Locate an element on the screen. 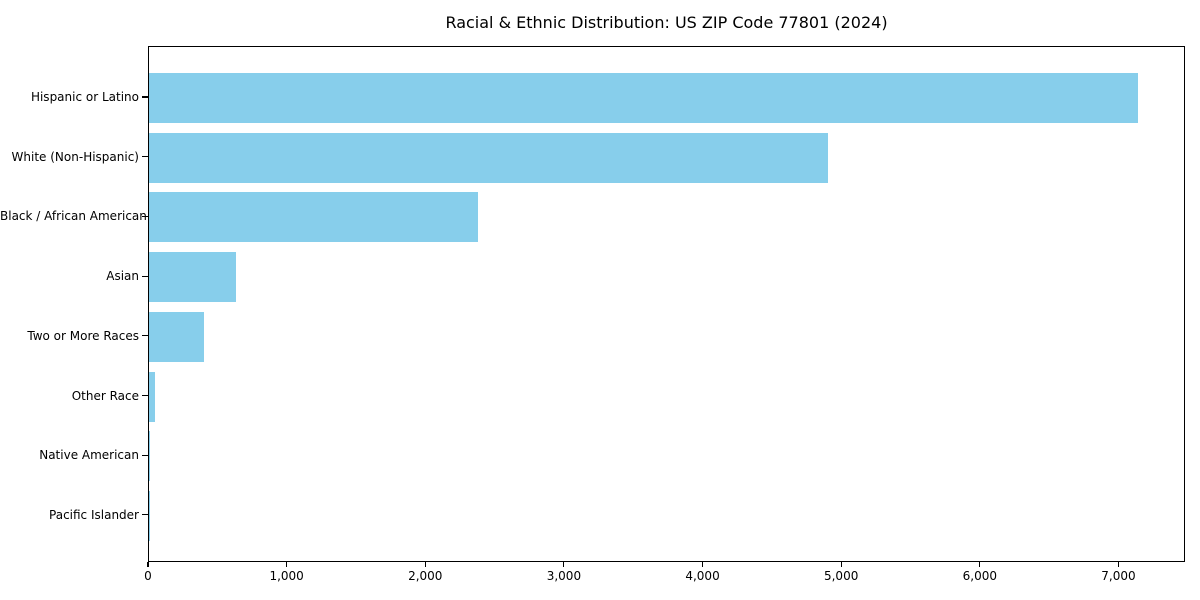 The height and width of the screenshot is (600, 1200). bar-black-african-american is located at coordinates (314, 217).